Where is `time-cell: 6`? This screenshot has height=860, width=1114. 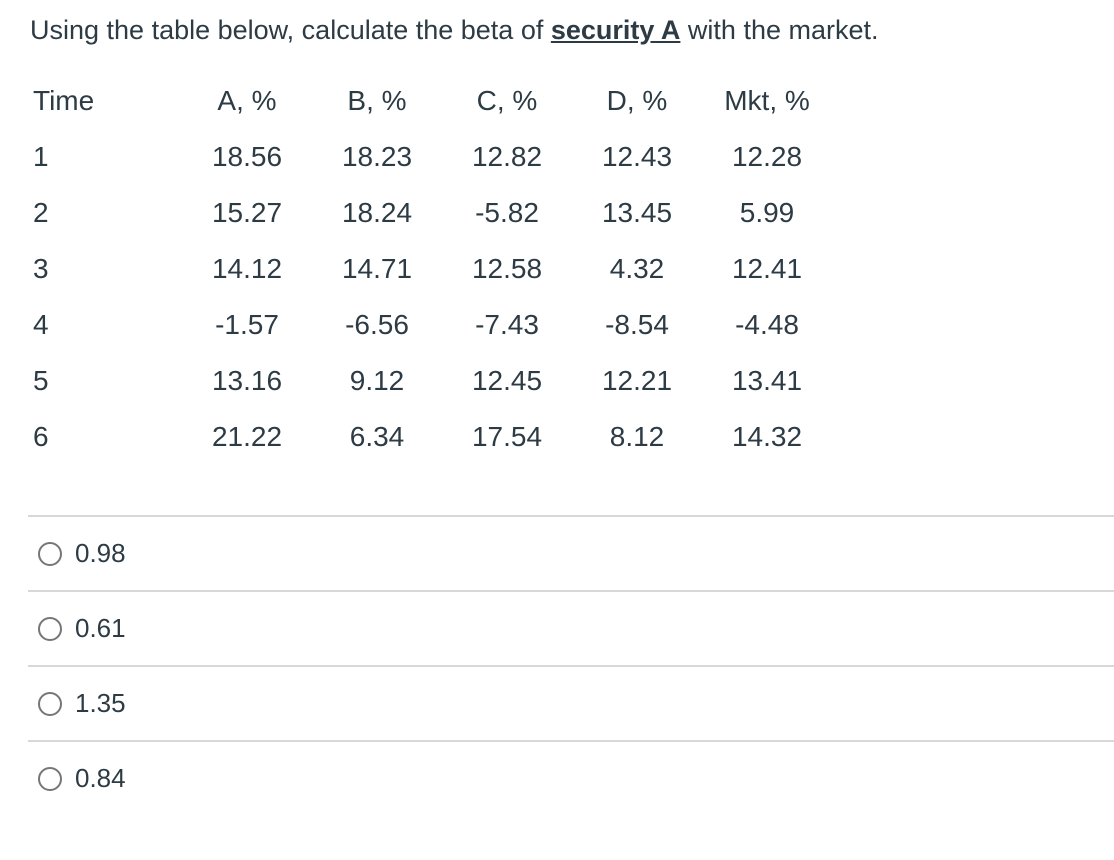
time-cell: 6 is located at coordinates (41, 436).